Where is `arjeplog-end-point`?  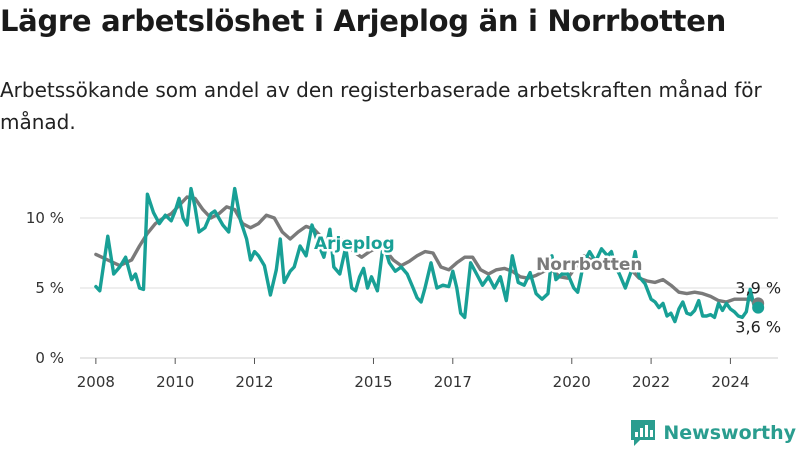
arjeplog-end-point is located at coordinates (758, 307).